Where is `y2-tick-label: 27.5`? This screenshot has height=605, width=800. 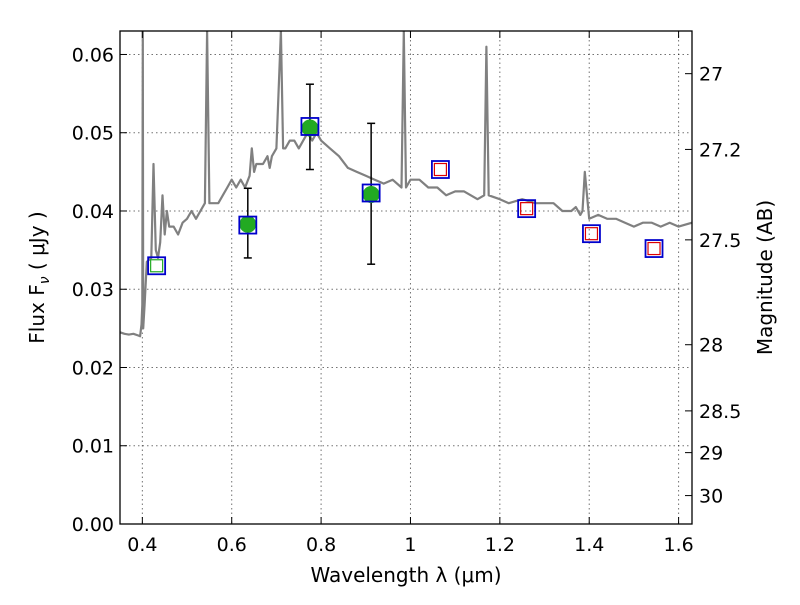
y2-tick-label: 27.5 is located at coordinates (720, 241).